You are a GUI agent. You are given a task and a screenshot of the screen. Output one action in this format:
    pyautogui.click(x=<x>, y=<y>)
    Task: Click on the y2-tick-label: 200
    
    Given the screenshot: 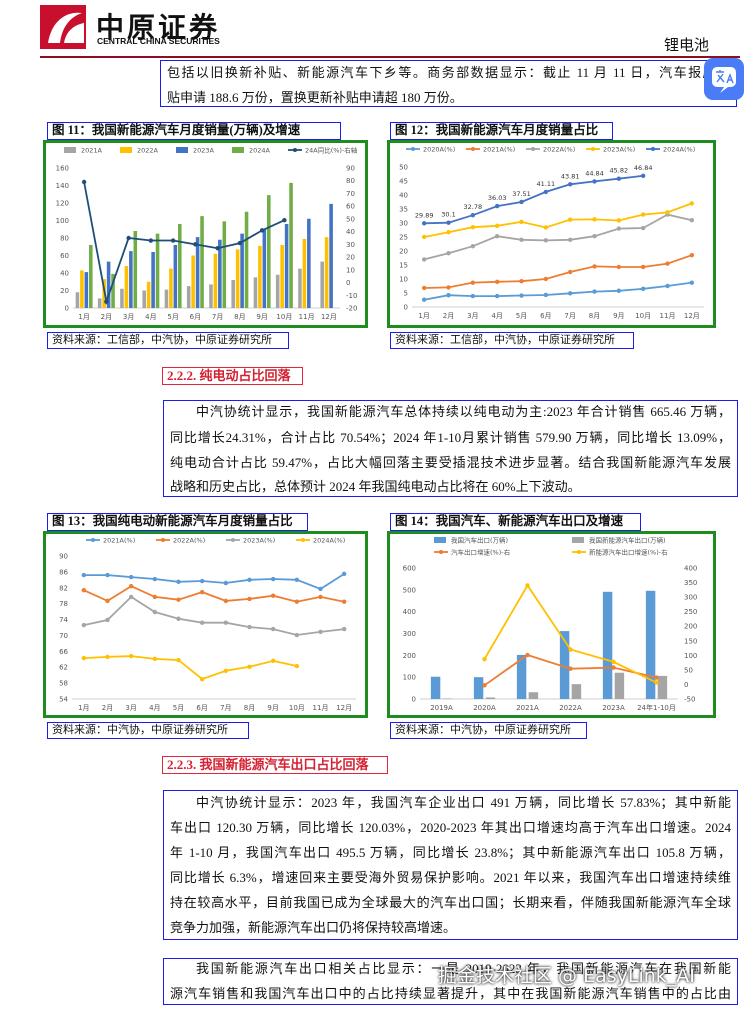 What is the action you would take?
    pyautogui.click(x=690, y=627)
    